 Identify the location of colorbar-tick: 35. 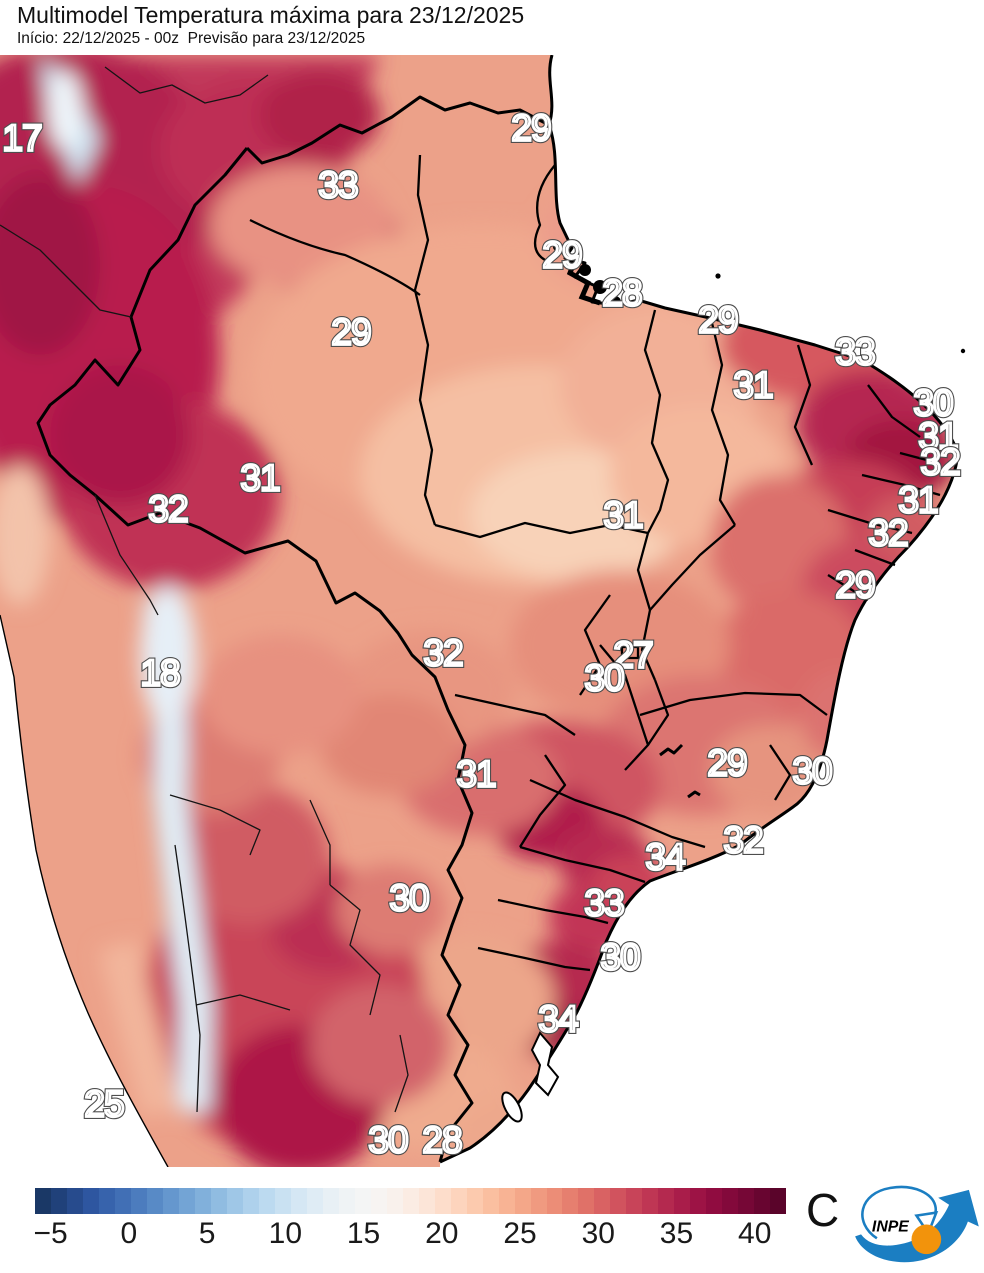
(676, 1233).